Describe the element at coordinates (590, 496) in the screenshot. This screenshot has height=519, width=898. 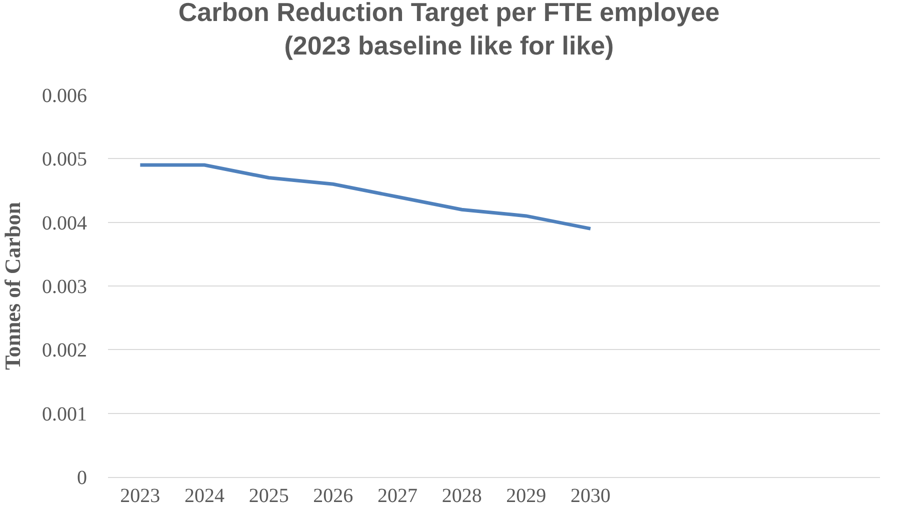
I see `x-tick-label: 2030` at that location.